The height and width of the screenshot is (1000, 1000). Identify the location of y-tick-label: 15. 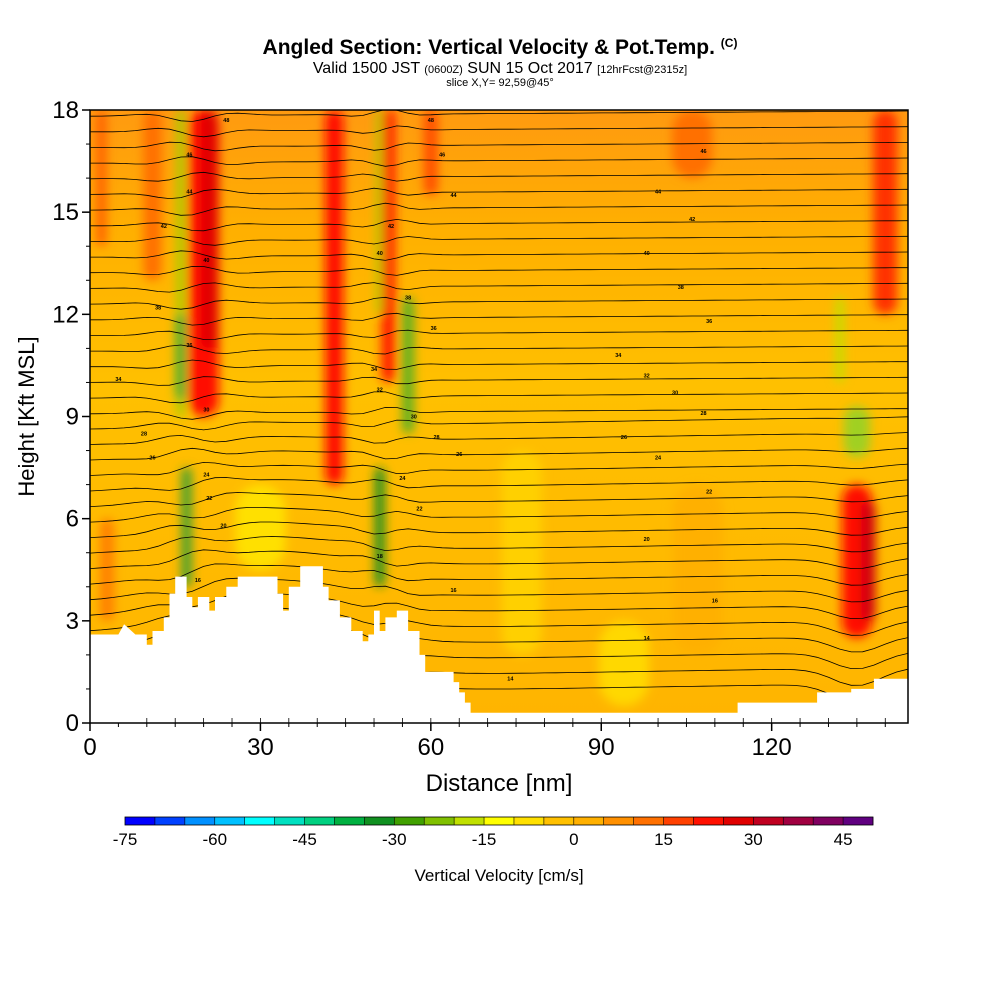
(65, 212).